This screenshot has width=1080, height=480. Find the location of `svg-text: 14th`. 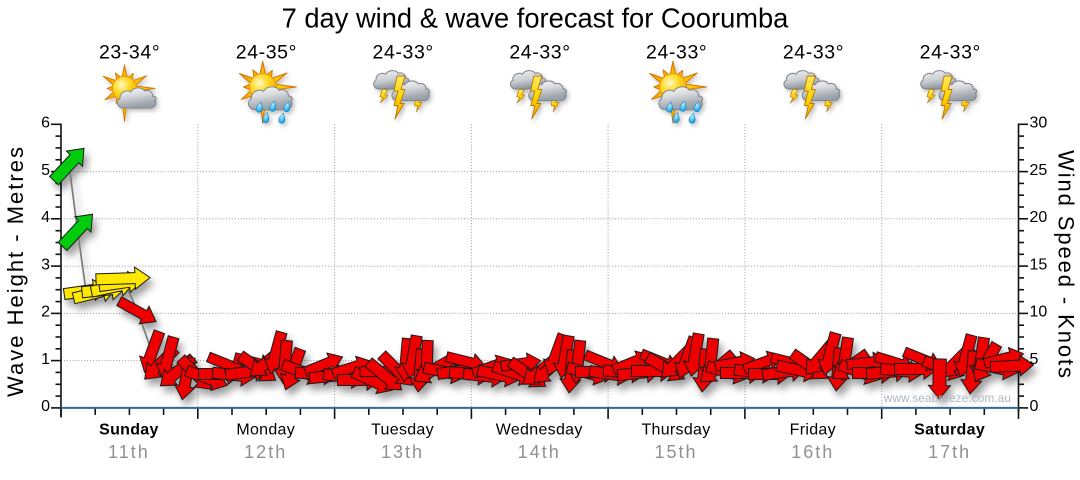

svg-text: 14th is located at coordinates (539, 452).